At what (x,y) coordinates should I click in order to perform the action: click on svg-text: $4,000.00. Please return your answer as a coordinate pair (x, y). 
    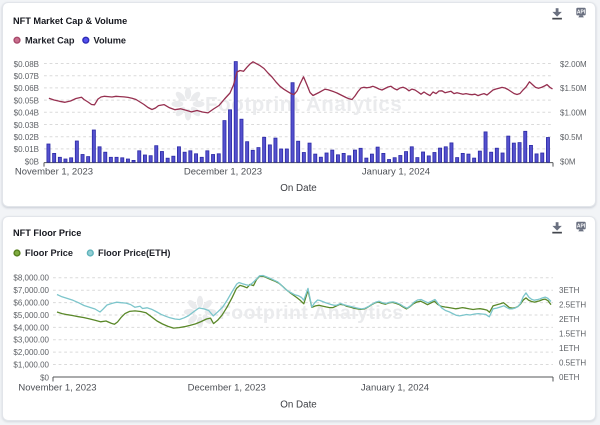
    Looking at the image, I should click on (31, 327).